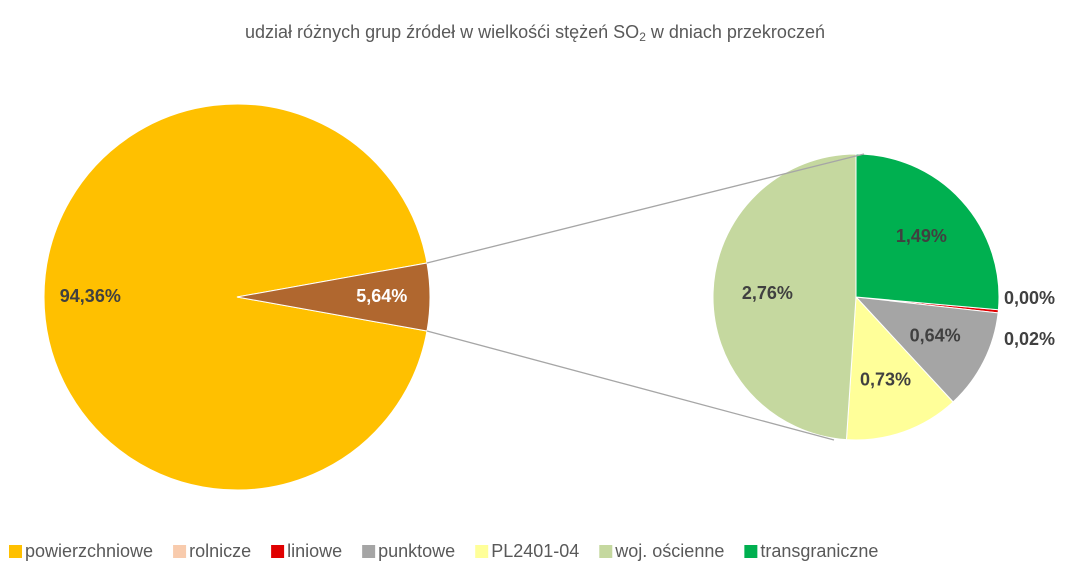 This screenshot has height=571, width=1070. Describe the element at coordinates (642, 37) in the screenshot. I see `title-subscript: 2` at that location.